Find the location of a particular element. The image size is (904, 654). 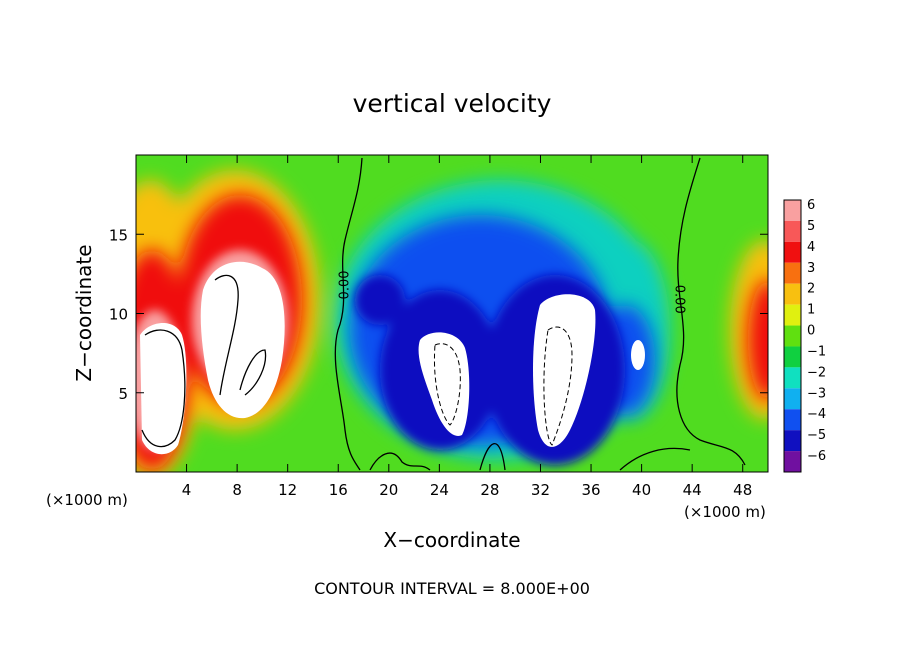

colorbar-label: 4 is located at coordinates (811, 247).